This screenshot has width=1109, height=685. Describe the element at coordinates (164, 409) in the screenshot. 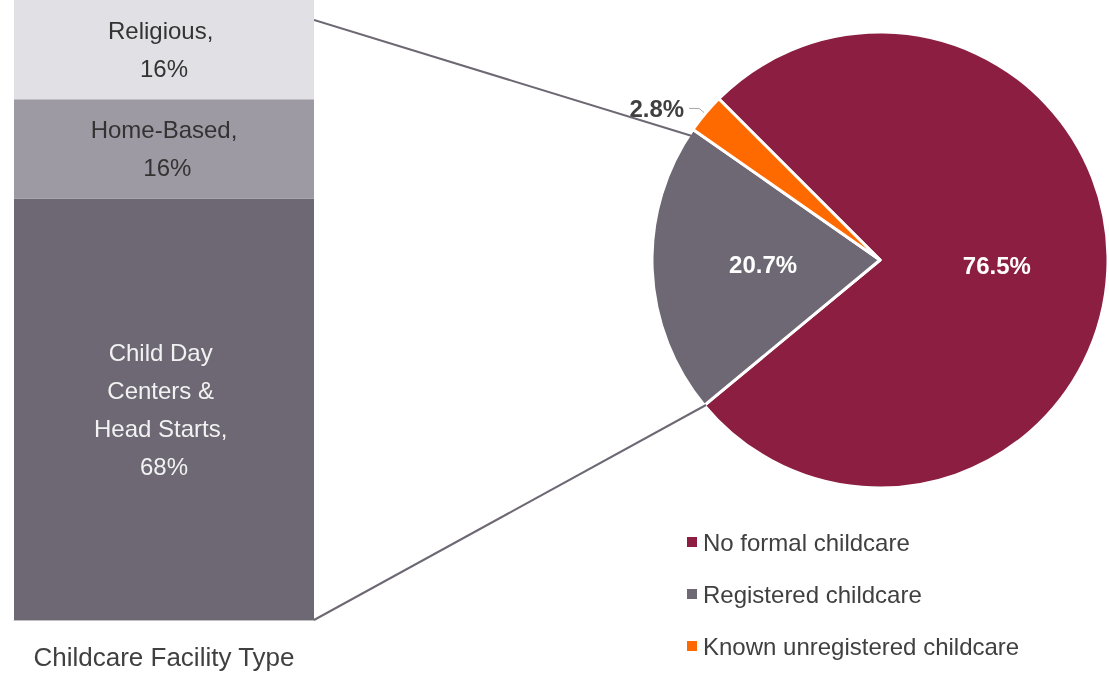

I see `data-label: Child Day Centers & Head Starts, 68%` at that location.